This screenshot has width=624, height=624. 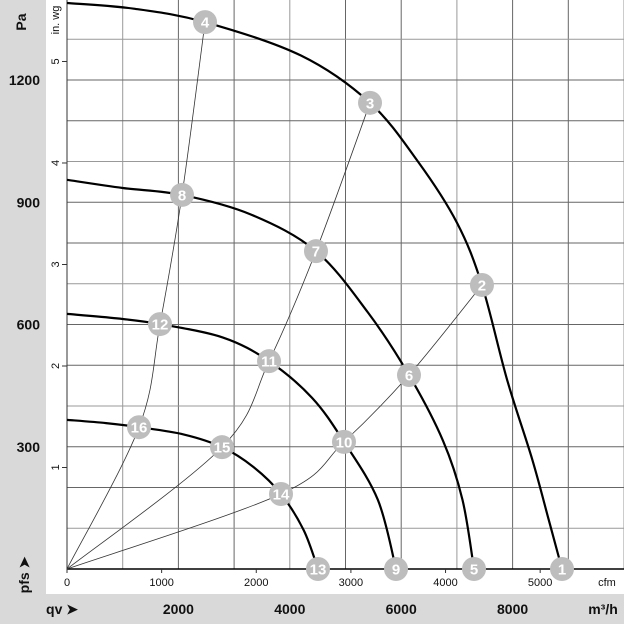 I want to click on marker-label: 14, so click(x=281, y=495).